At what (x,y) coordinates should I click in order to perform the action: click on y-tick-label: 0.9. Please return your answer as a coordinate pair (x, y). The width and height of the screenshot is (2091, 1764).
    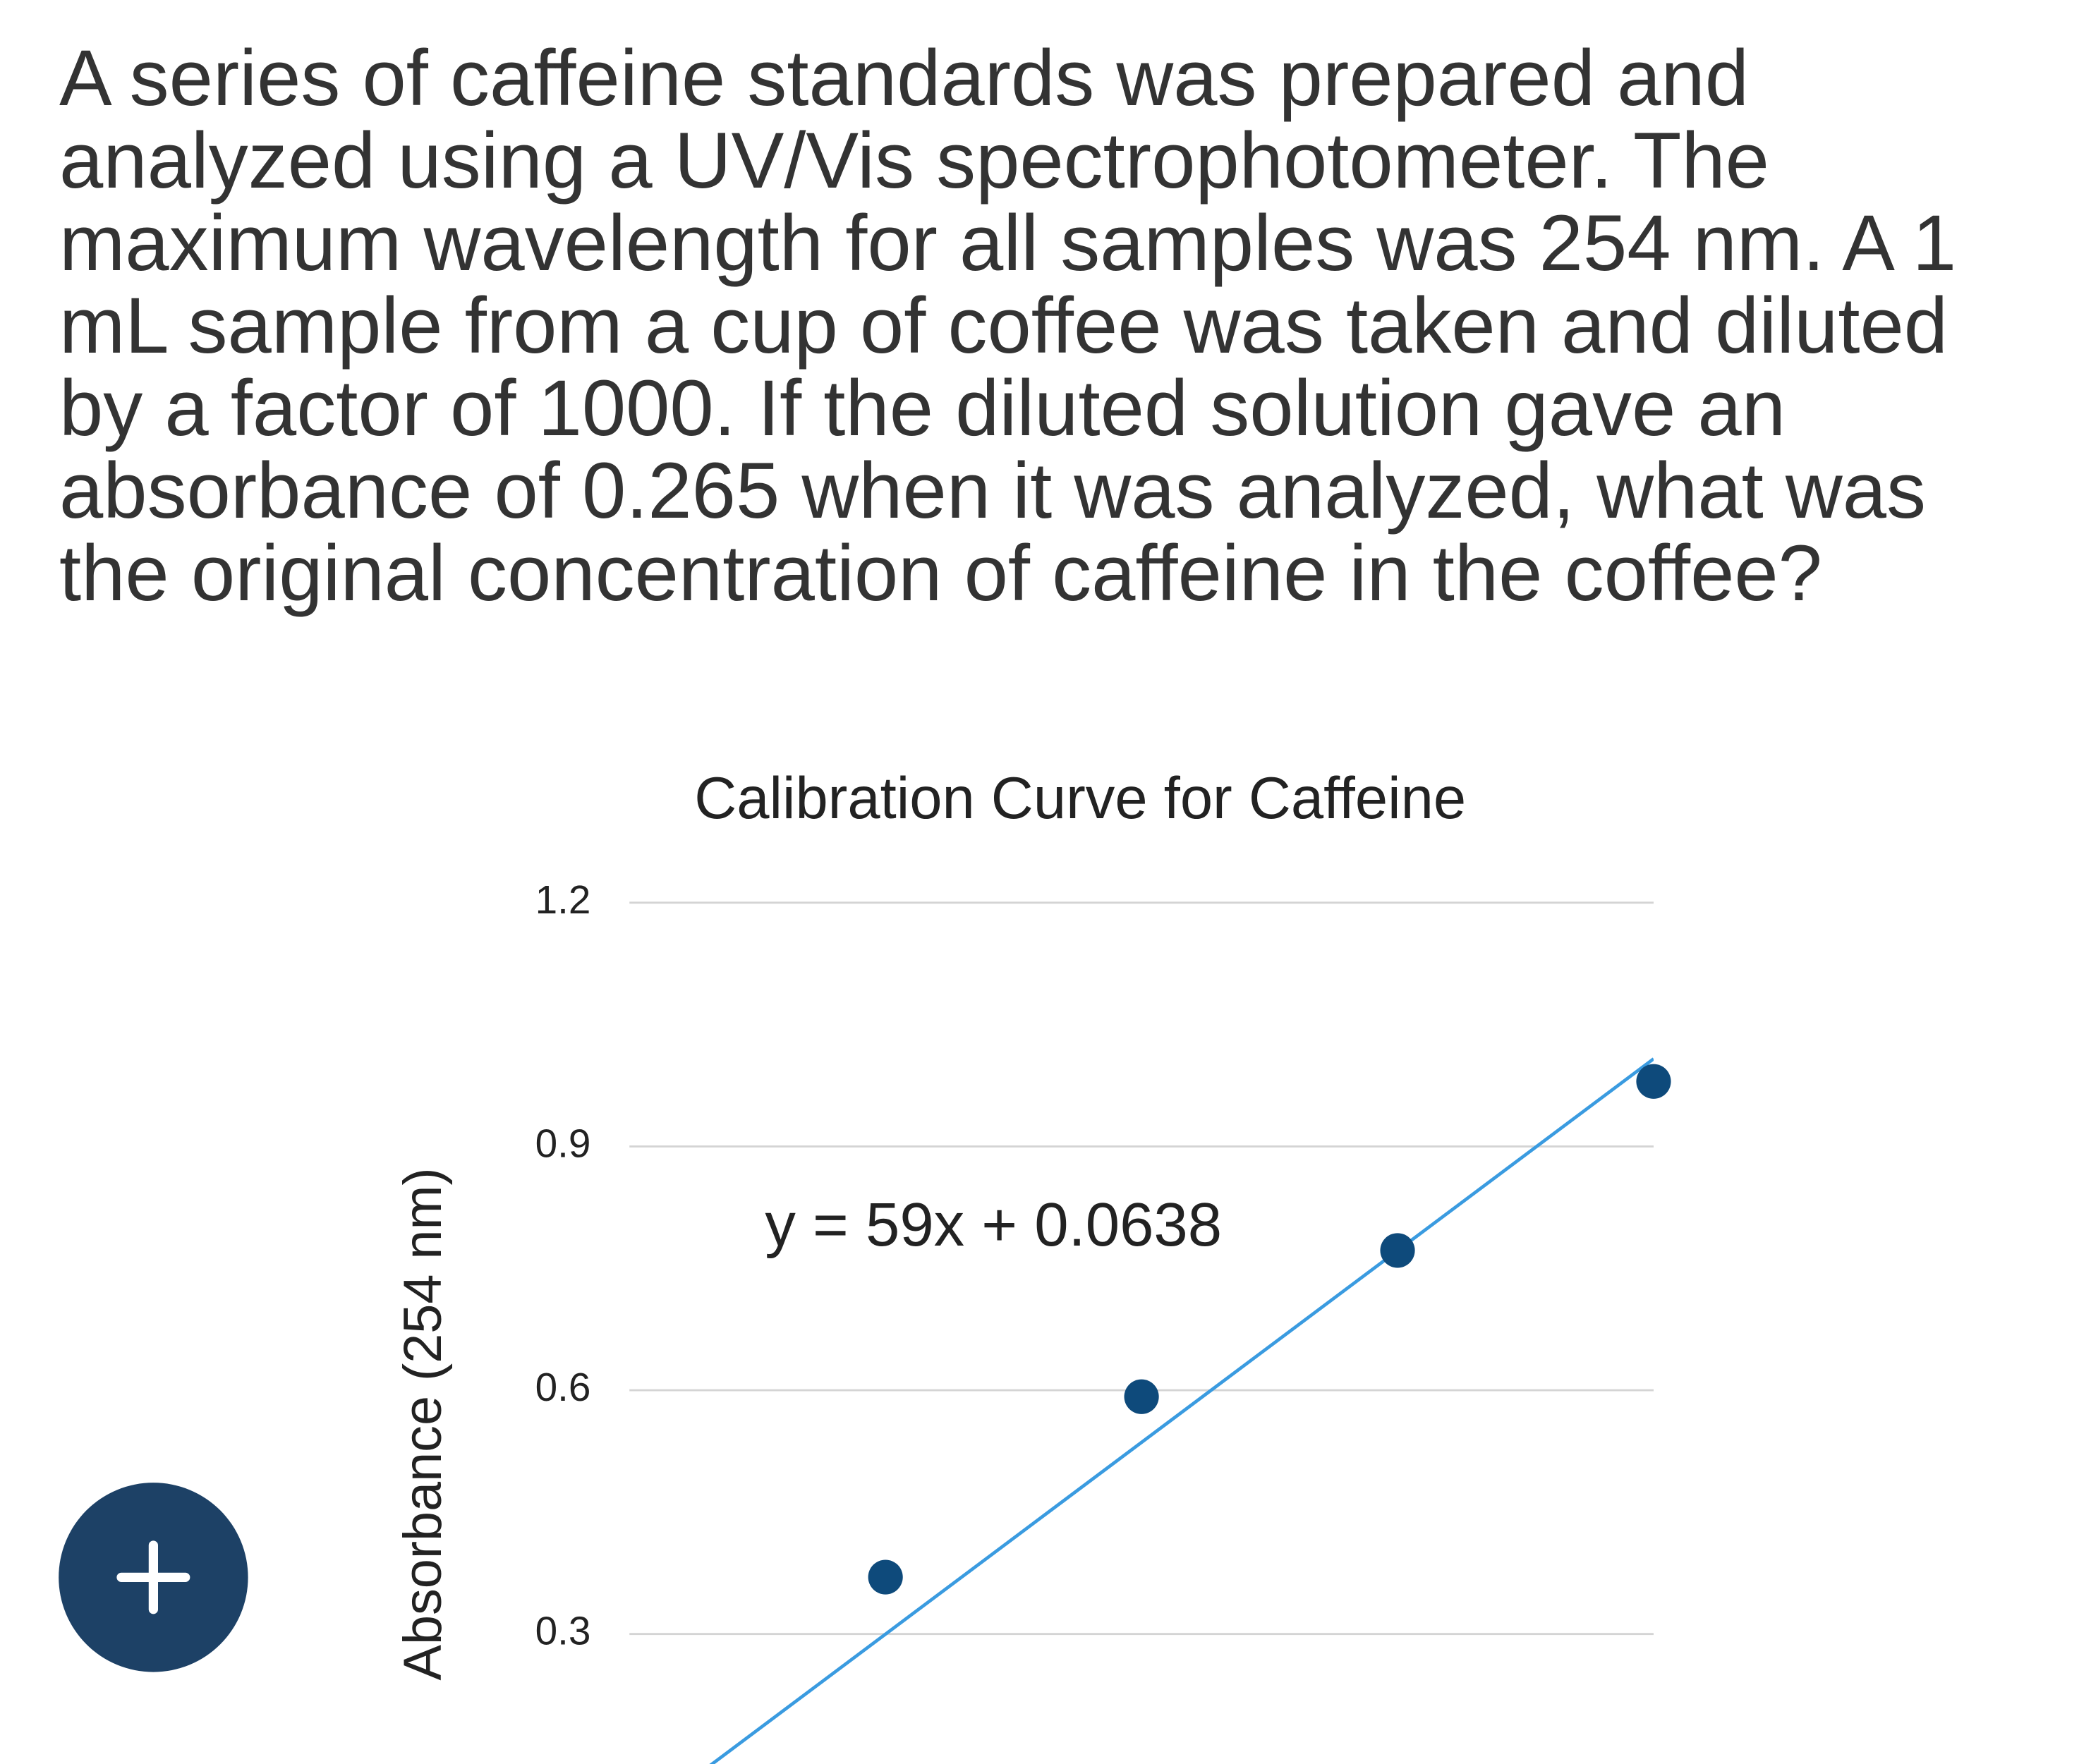
    Looking at the image, I should click on (563, 1143).